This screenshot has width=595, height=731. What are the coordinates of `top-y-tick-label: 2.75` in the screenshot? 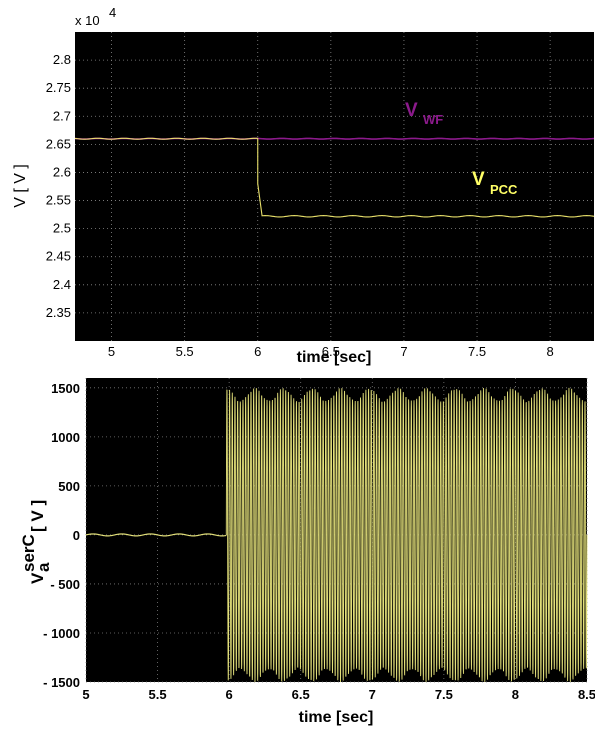 It's located at (58, 87).